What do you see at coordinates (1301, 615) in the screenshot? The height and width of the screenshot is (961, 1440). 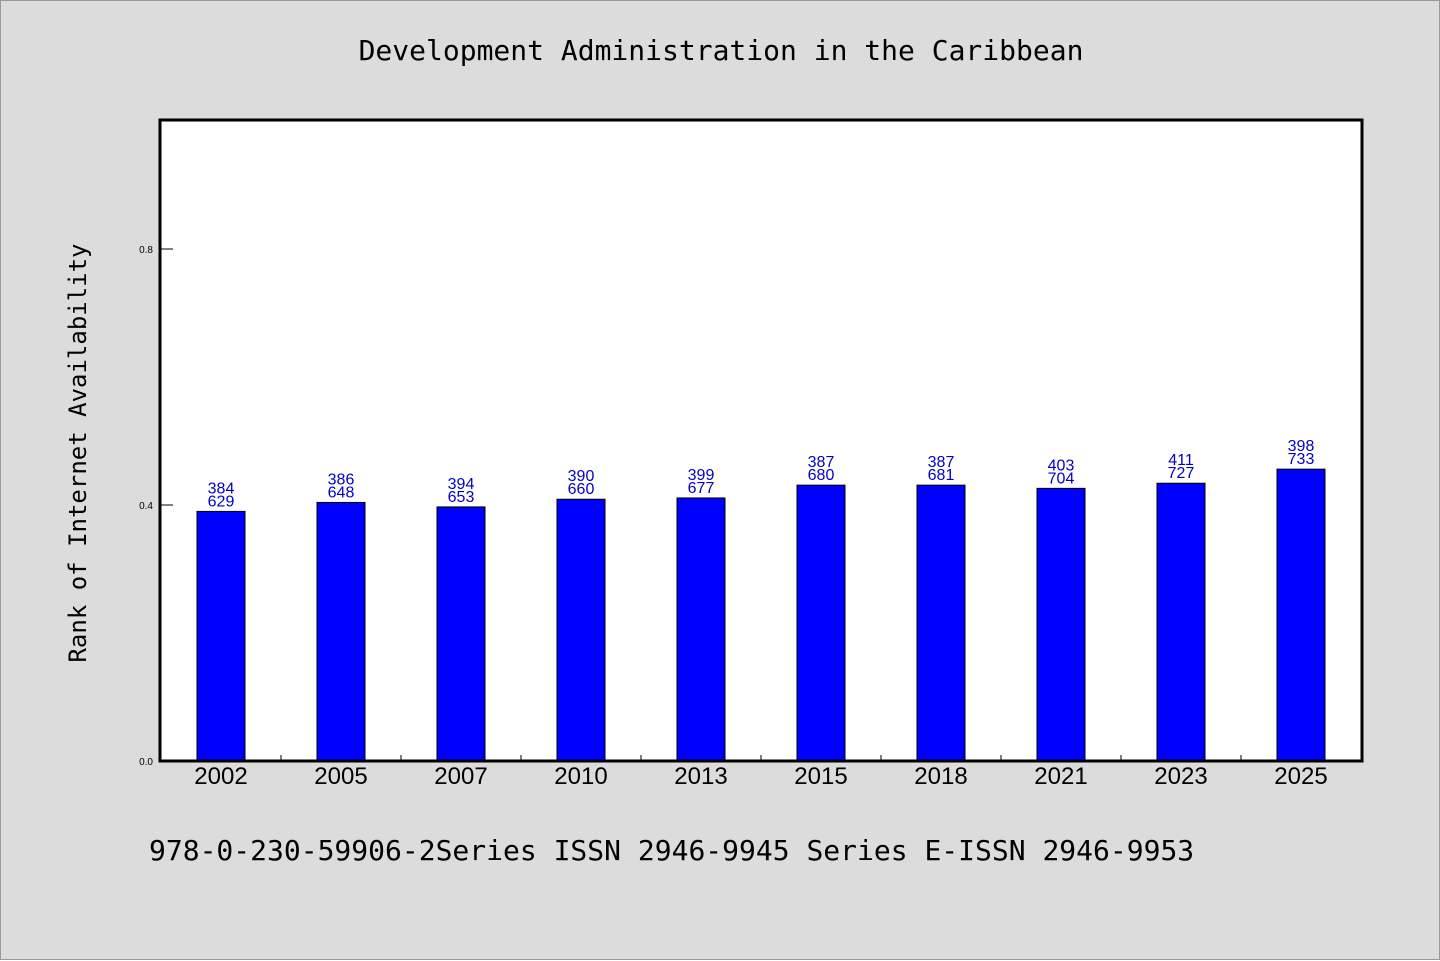 I see `bar-2025` at bounding box center [1301, 615].